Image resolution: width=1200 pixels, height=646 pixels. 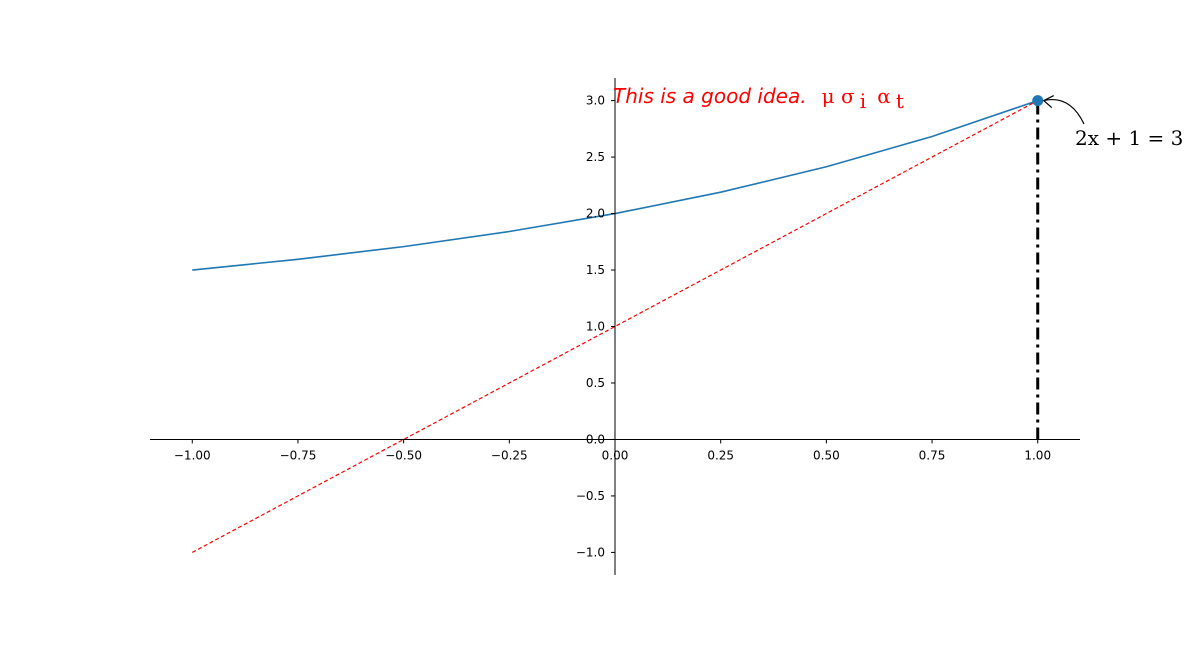 I want to click on annotation-arrowhead, so click(x=1048, y=102).